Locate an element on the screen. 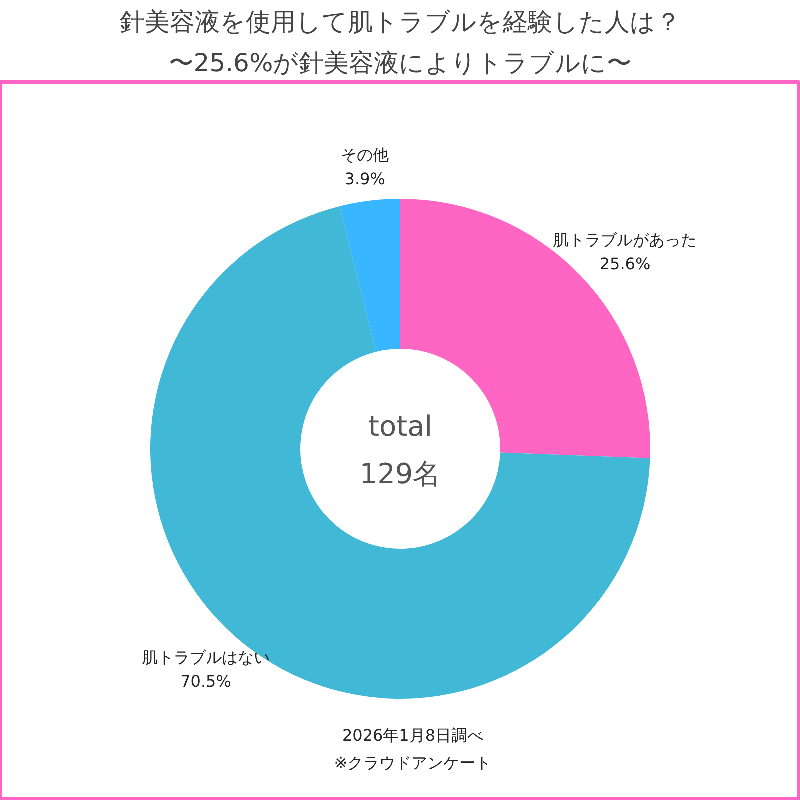  text: 2026年1月8日調べ is located at coordinates (413, 736).